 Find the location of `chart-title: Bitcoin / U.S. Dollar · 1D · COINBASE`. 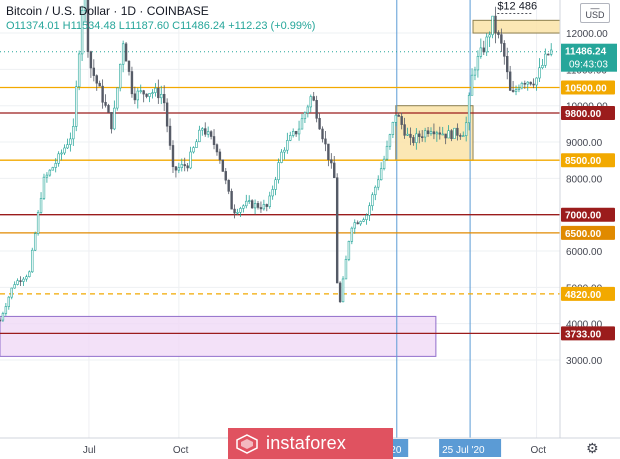

chart-title: Bitcoin / U.S. Dollar · 1D · COINBASE is located at coordinates (107, 11).